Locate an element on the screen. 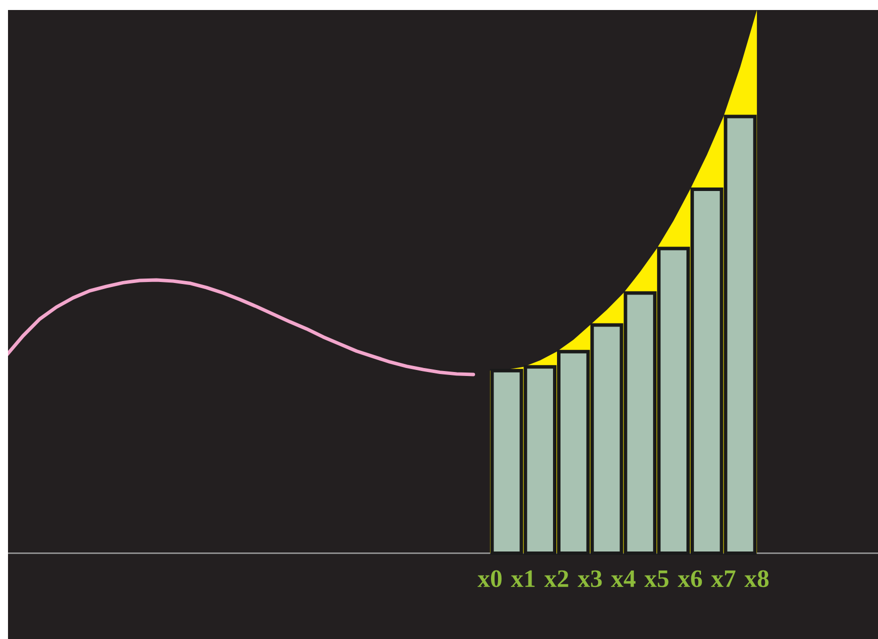  x-tick-label: x1 is located at coordinates (522, 578).